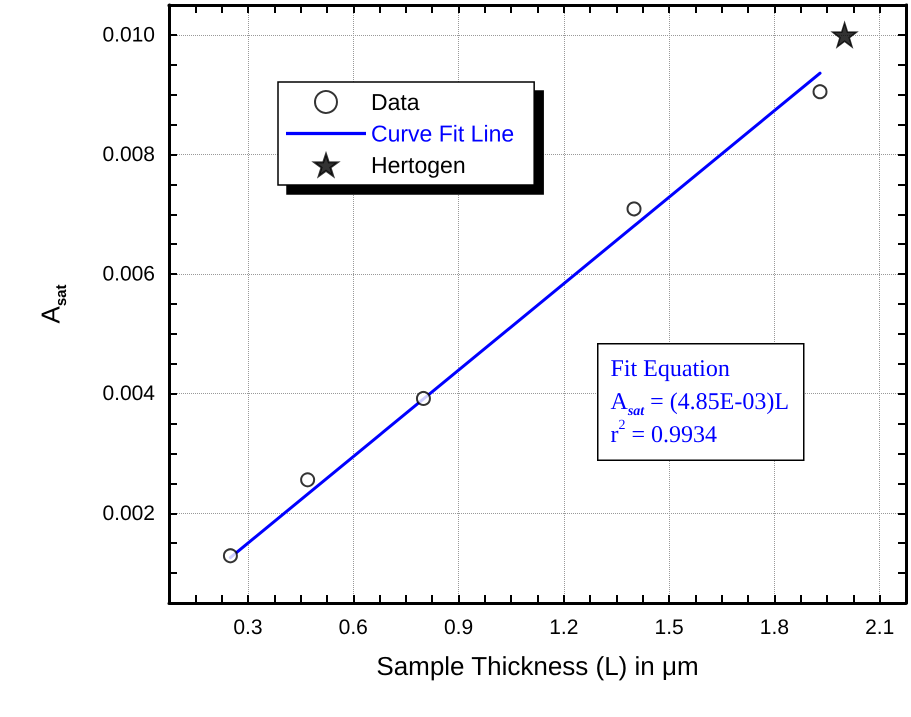 This screenshot has height=717, width=911. What do you see at coordinates (53, 304) in the screenshot?
I see `y-axis-title: Asat` at bounding box center [53, 304].